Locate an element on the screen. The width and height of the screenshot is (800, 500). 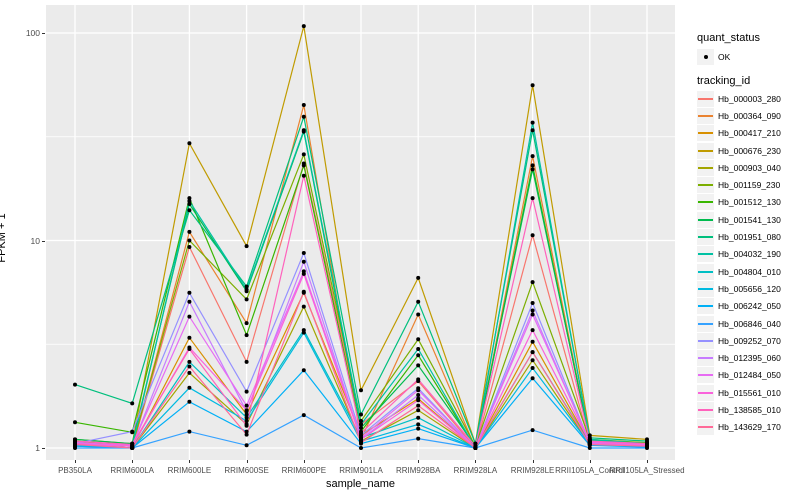
legend-label: Hb_001512_130 is located at coordinates (749, 202).